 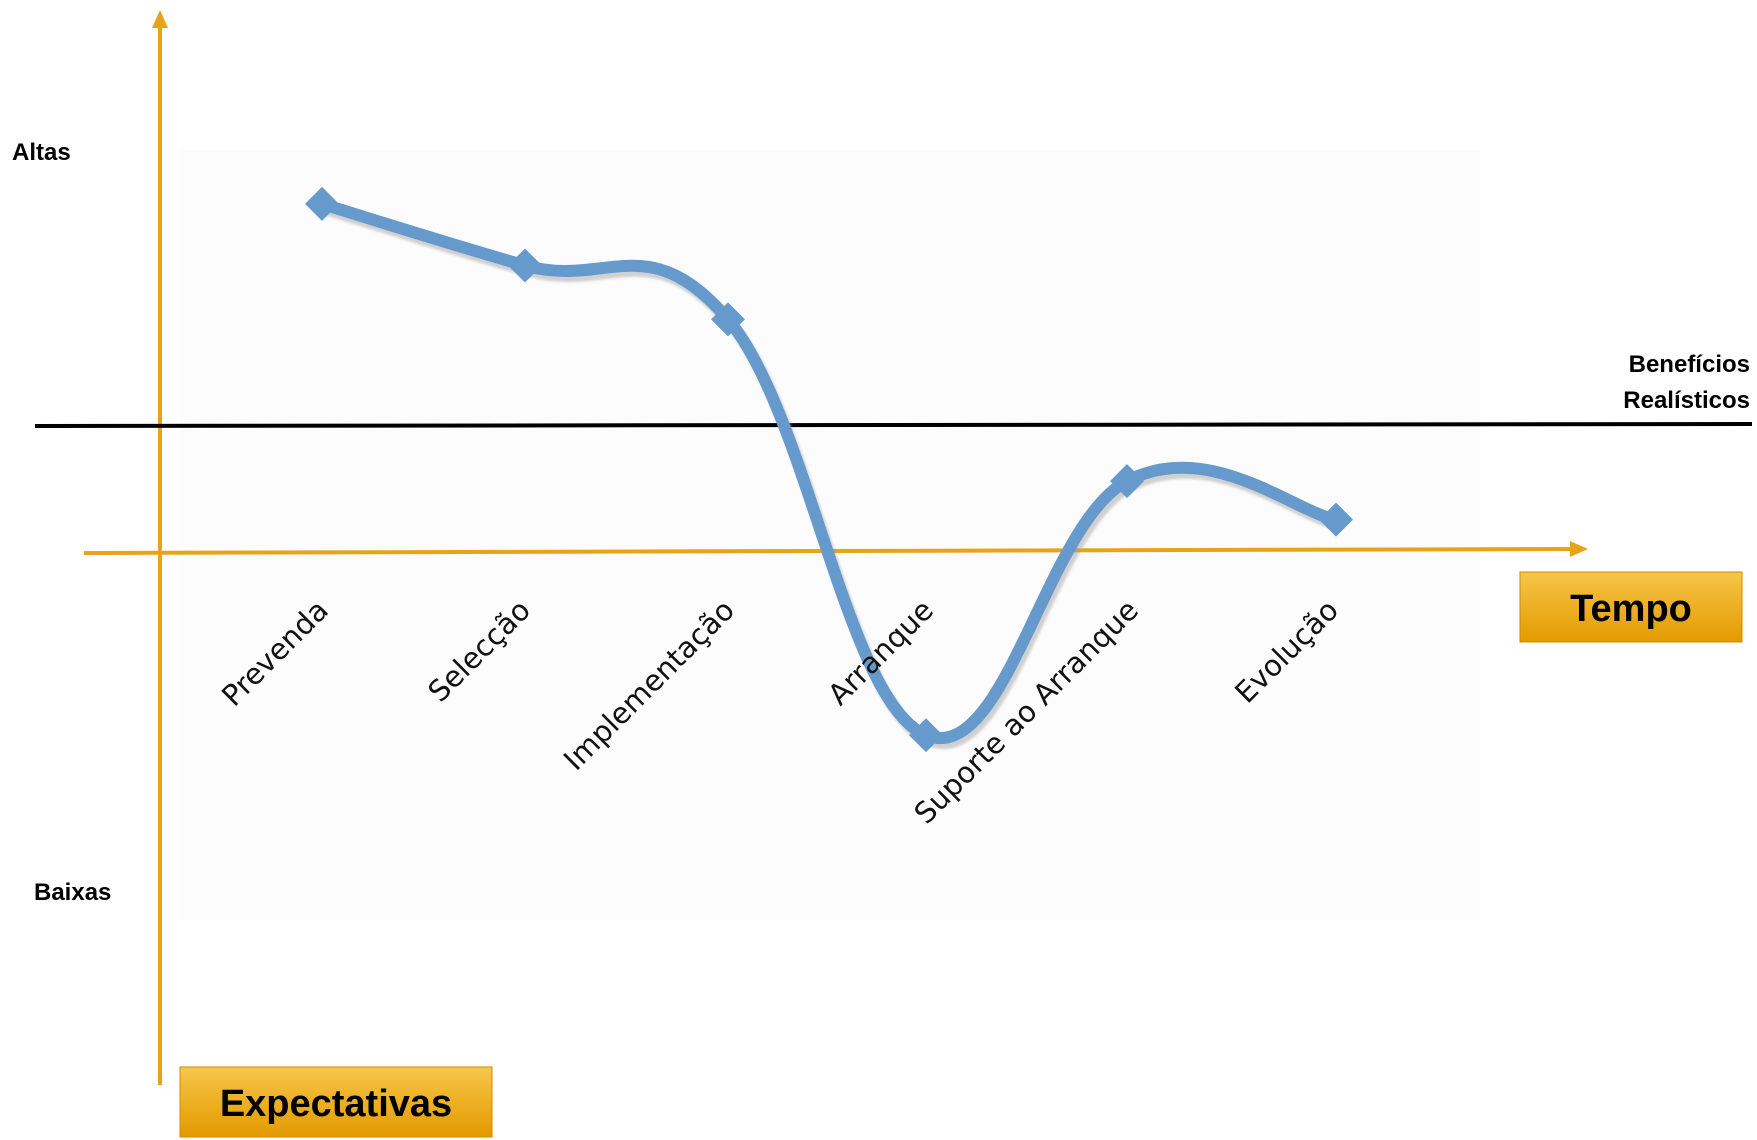 I want to click on reference-line, so click(x=893, y=425).